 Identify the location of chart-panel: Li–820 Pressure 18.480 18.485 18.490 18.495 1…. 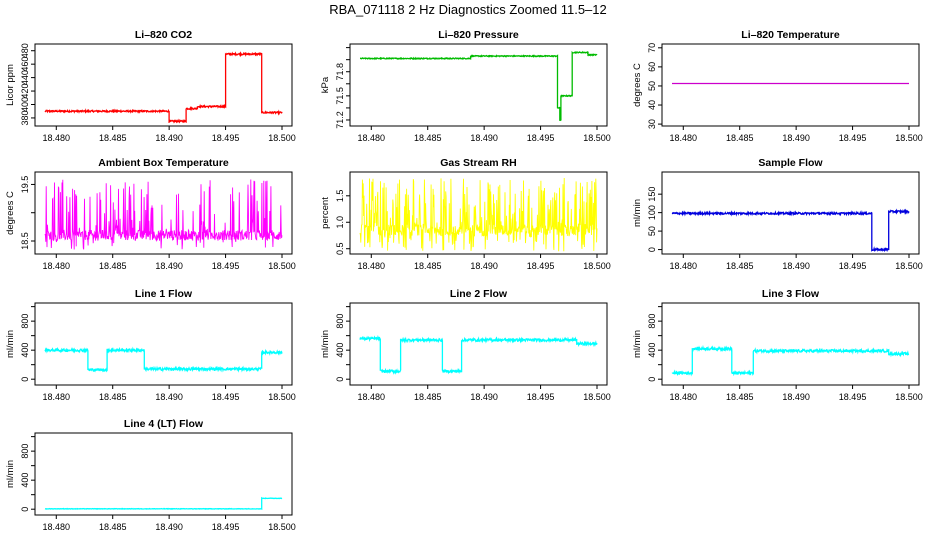
(465, 86).